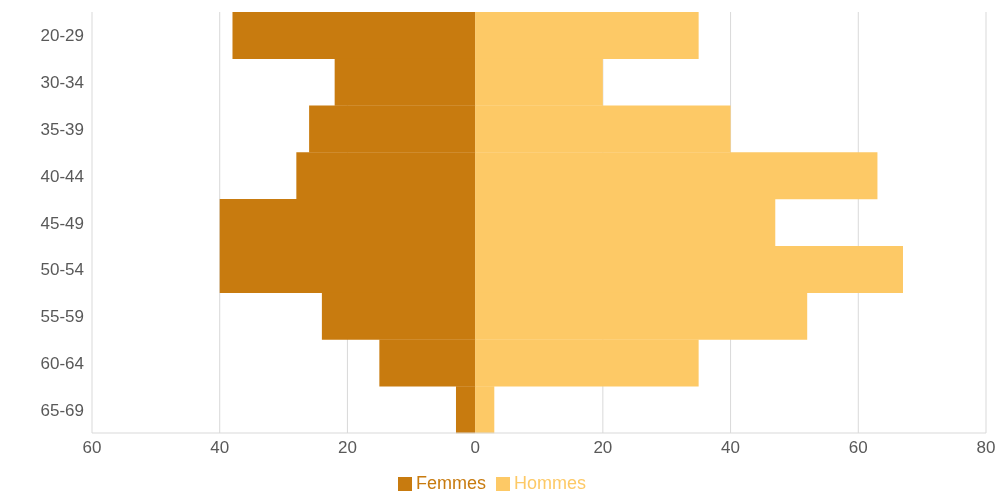  What do you see at coordinates (62, 83) in the screenshot?
I see `y-tick-label: 30-34` at bounding box center [62, 83].